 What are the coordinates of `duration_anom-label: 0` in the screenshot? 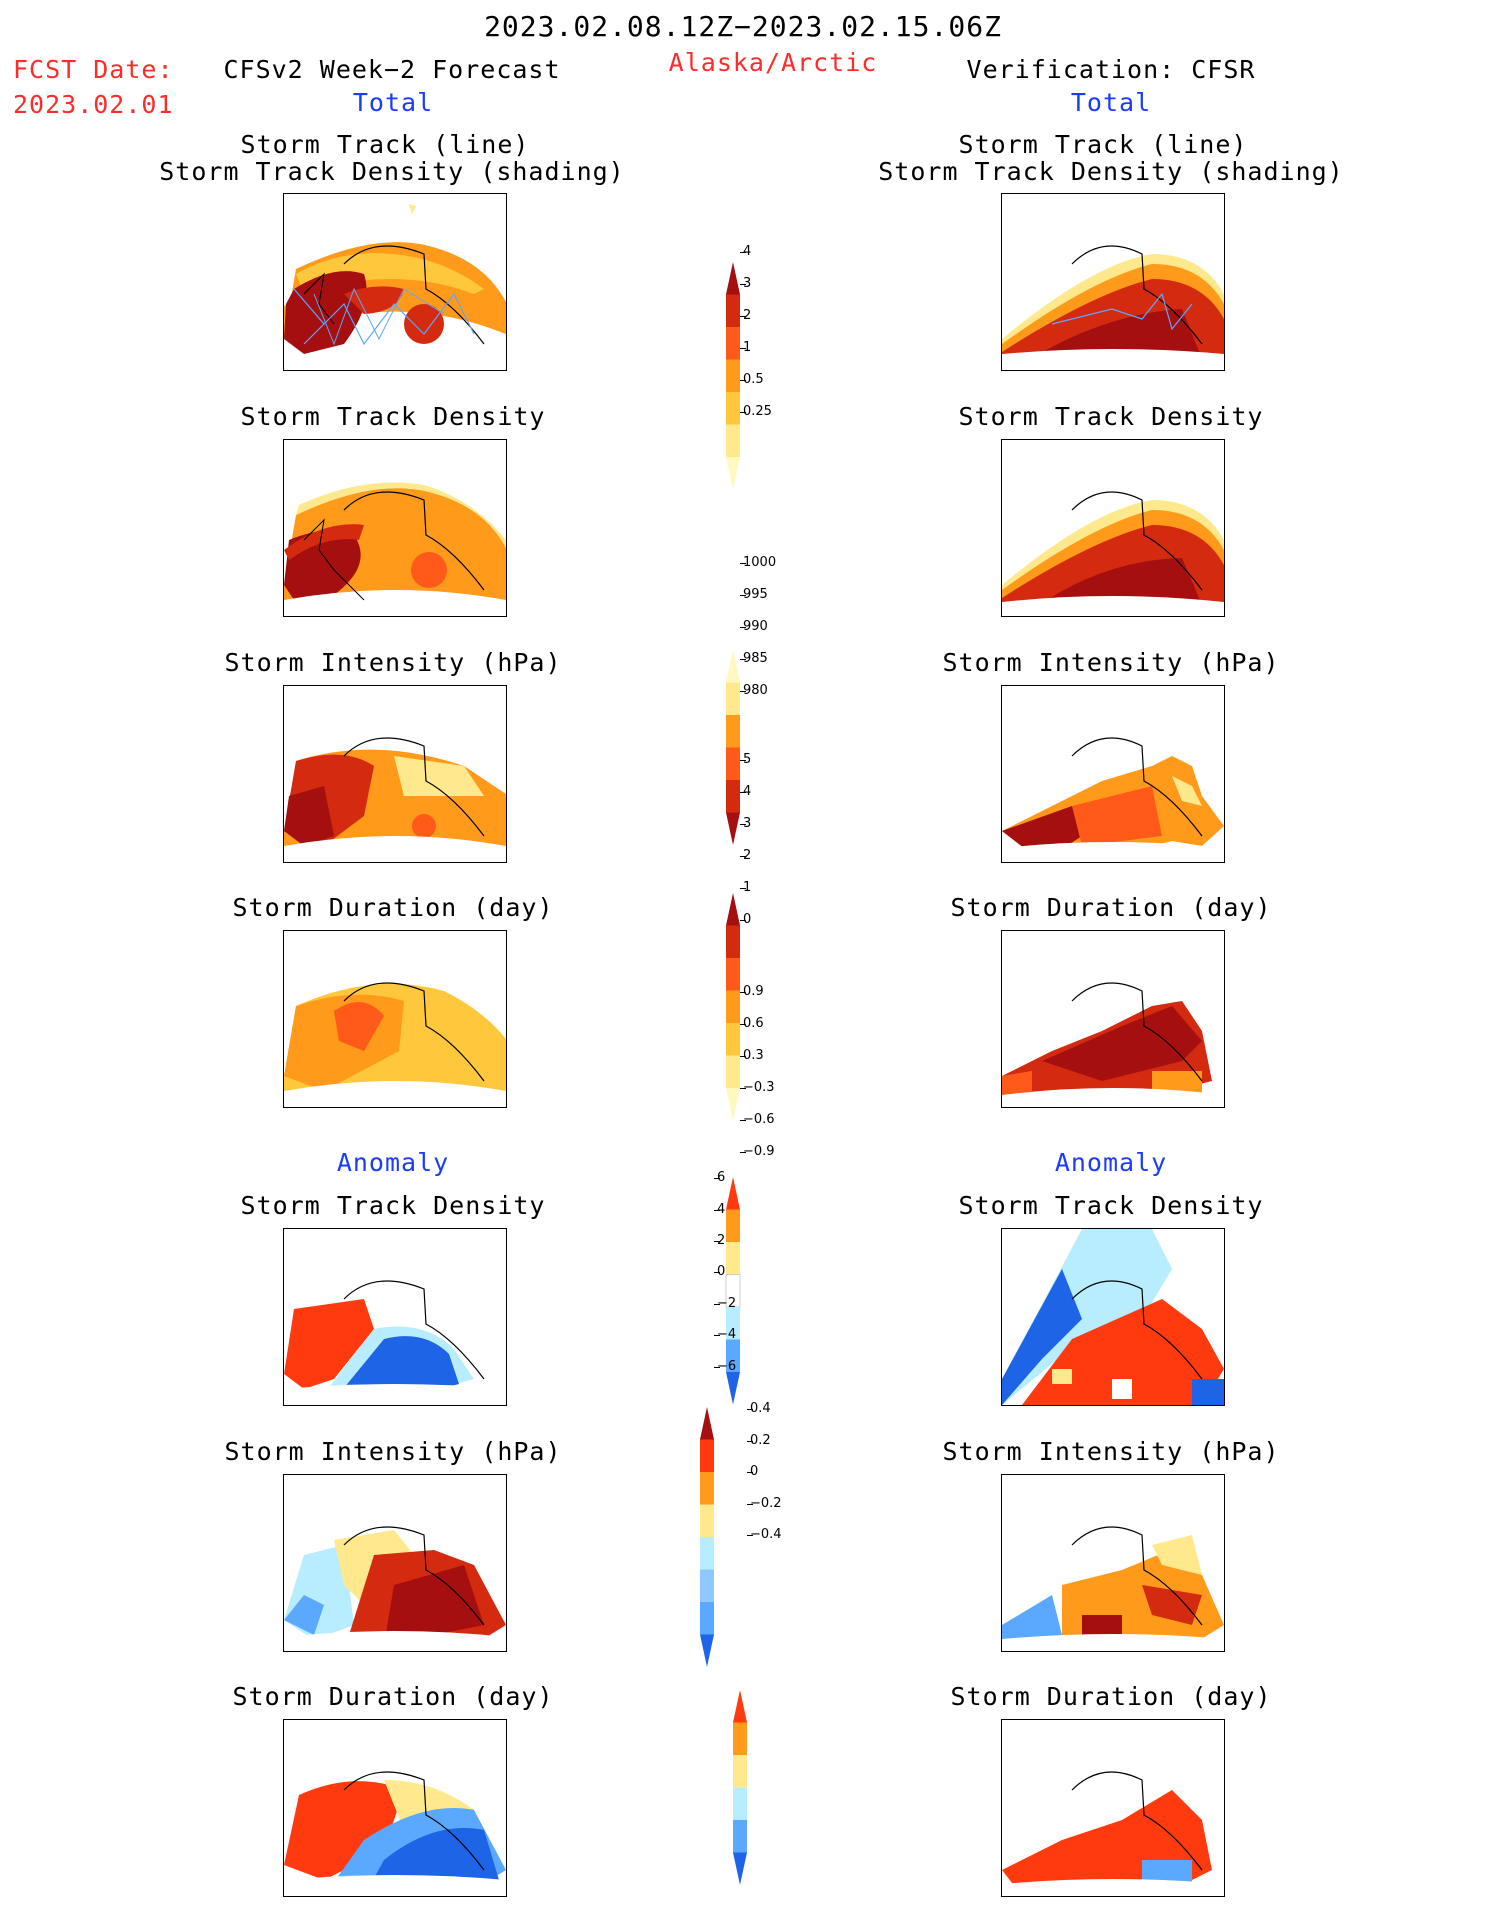 It's located at (754, 1471).